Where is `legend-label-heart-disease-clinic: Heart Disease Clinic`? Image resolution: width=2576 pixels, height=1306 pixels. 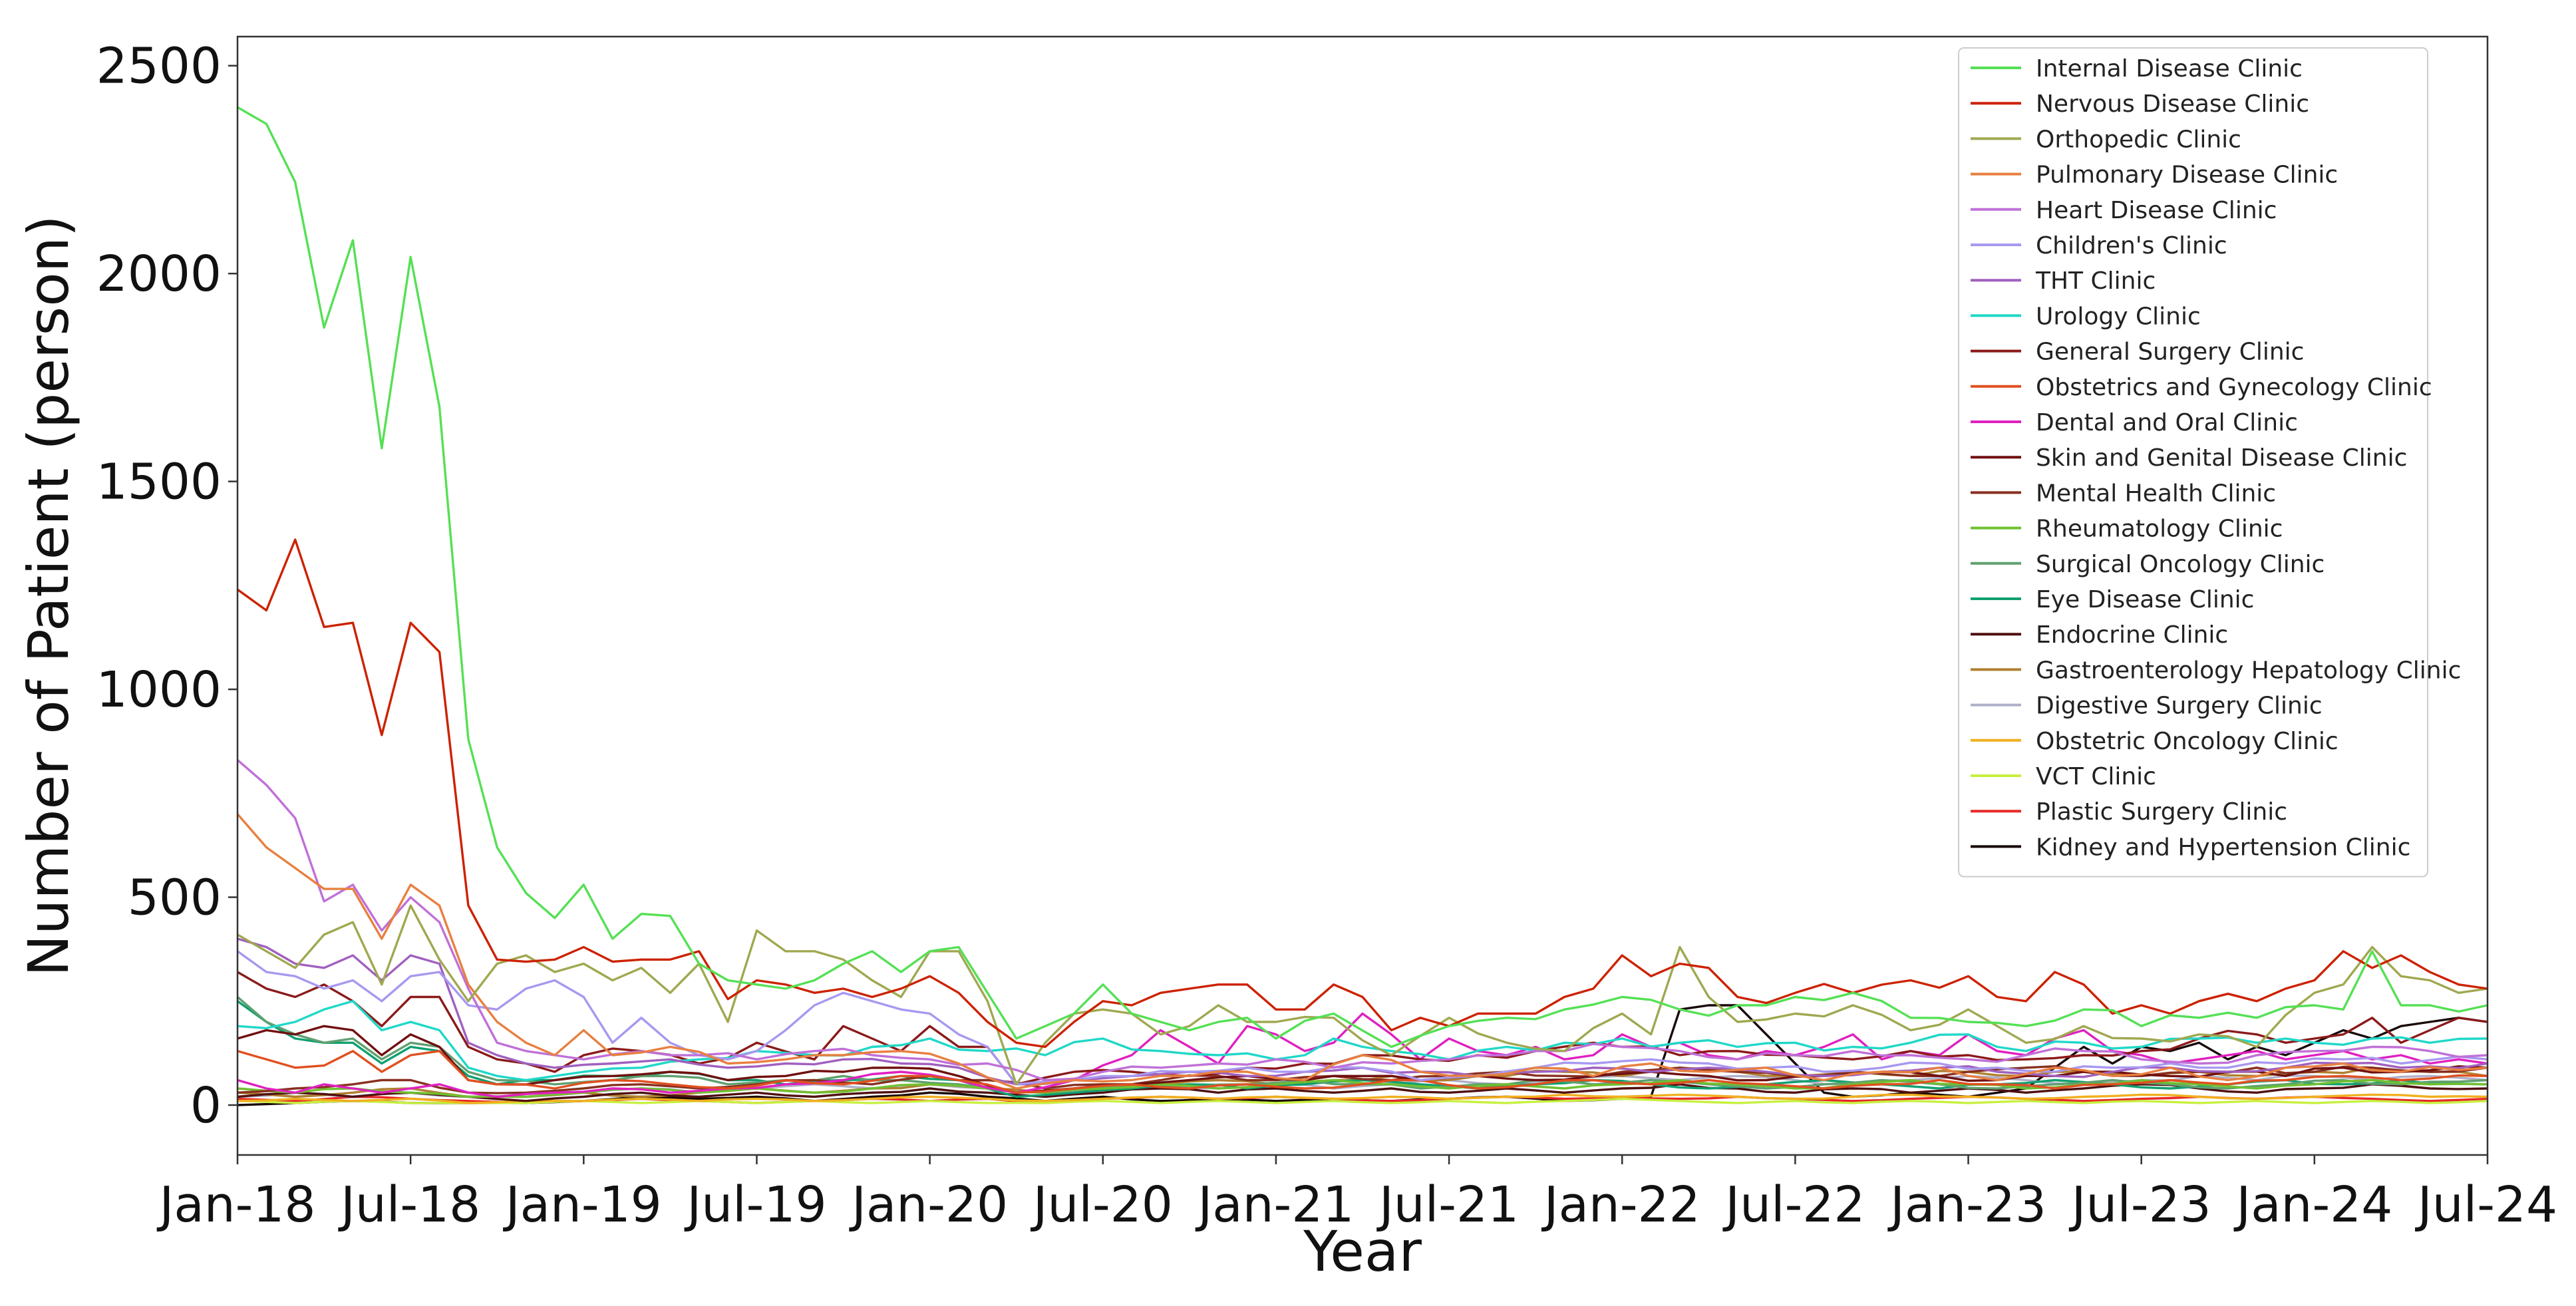 legend-label-heart-disease-clinic: Heart Disease Clinic is located at coordinates (2156, 210).